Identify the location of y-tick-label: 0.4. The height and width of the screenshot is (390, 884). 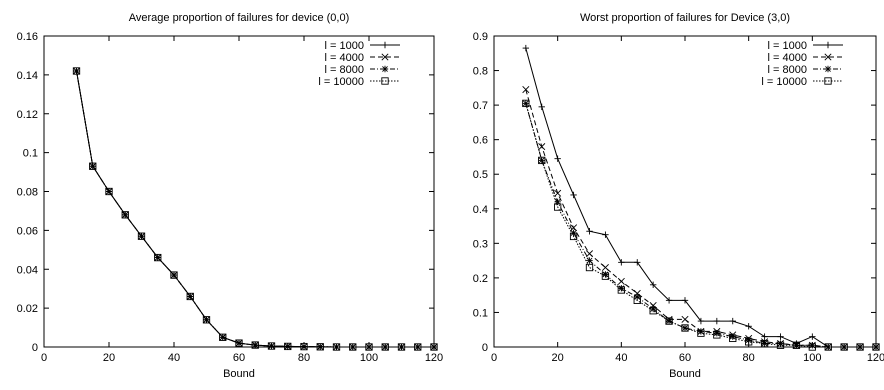
(480, 210).